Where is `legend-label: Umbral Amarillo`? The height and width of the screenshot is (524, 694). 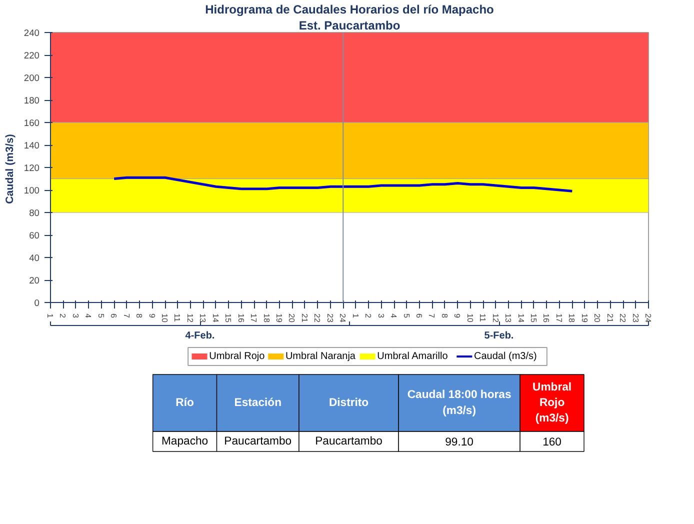
legend-label: Umbral Amarillo is located at coordinates (412, 356).